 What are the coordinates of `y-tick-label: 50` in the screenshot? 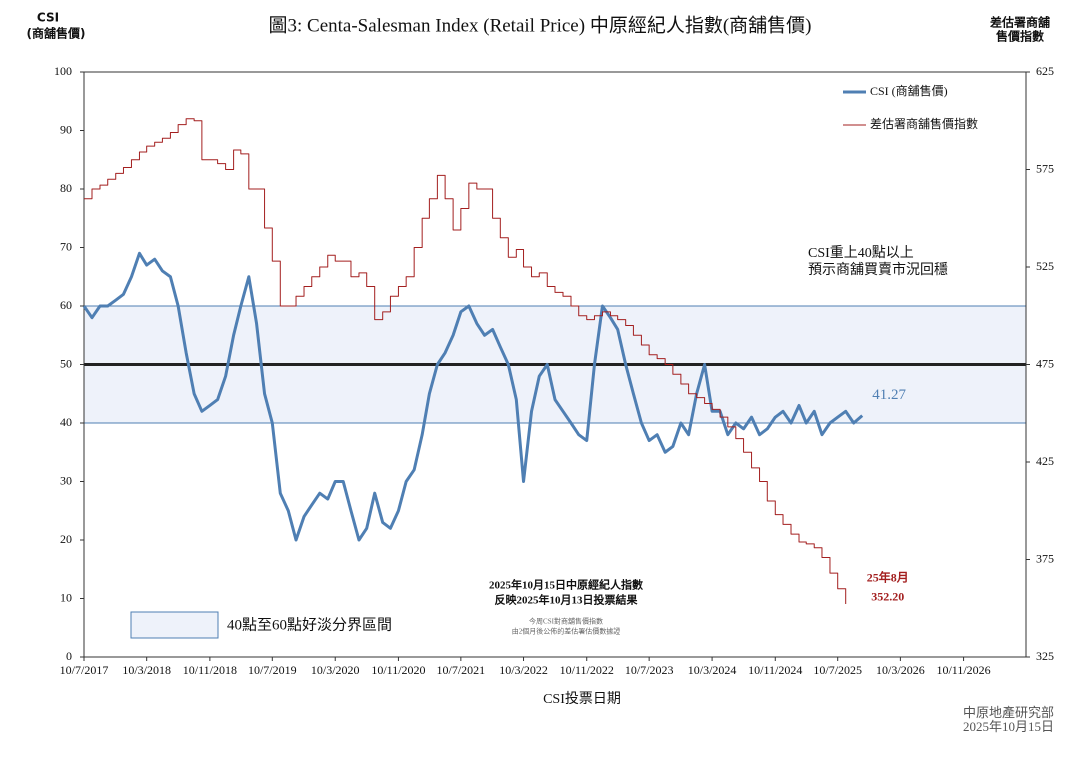 It's located at (66, 363).